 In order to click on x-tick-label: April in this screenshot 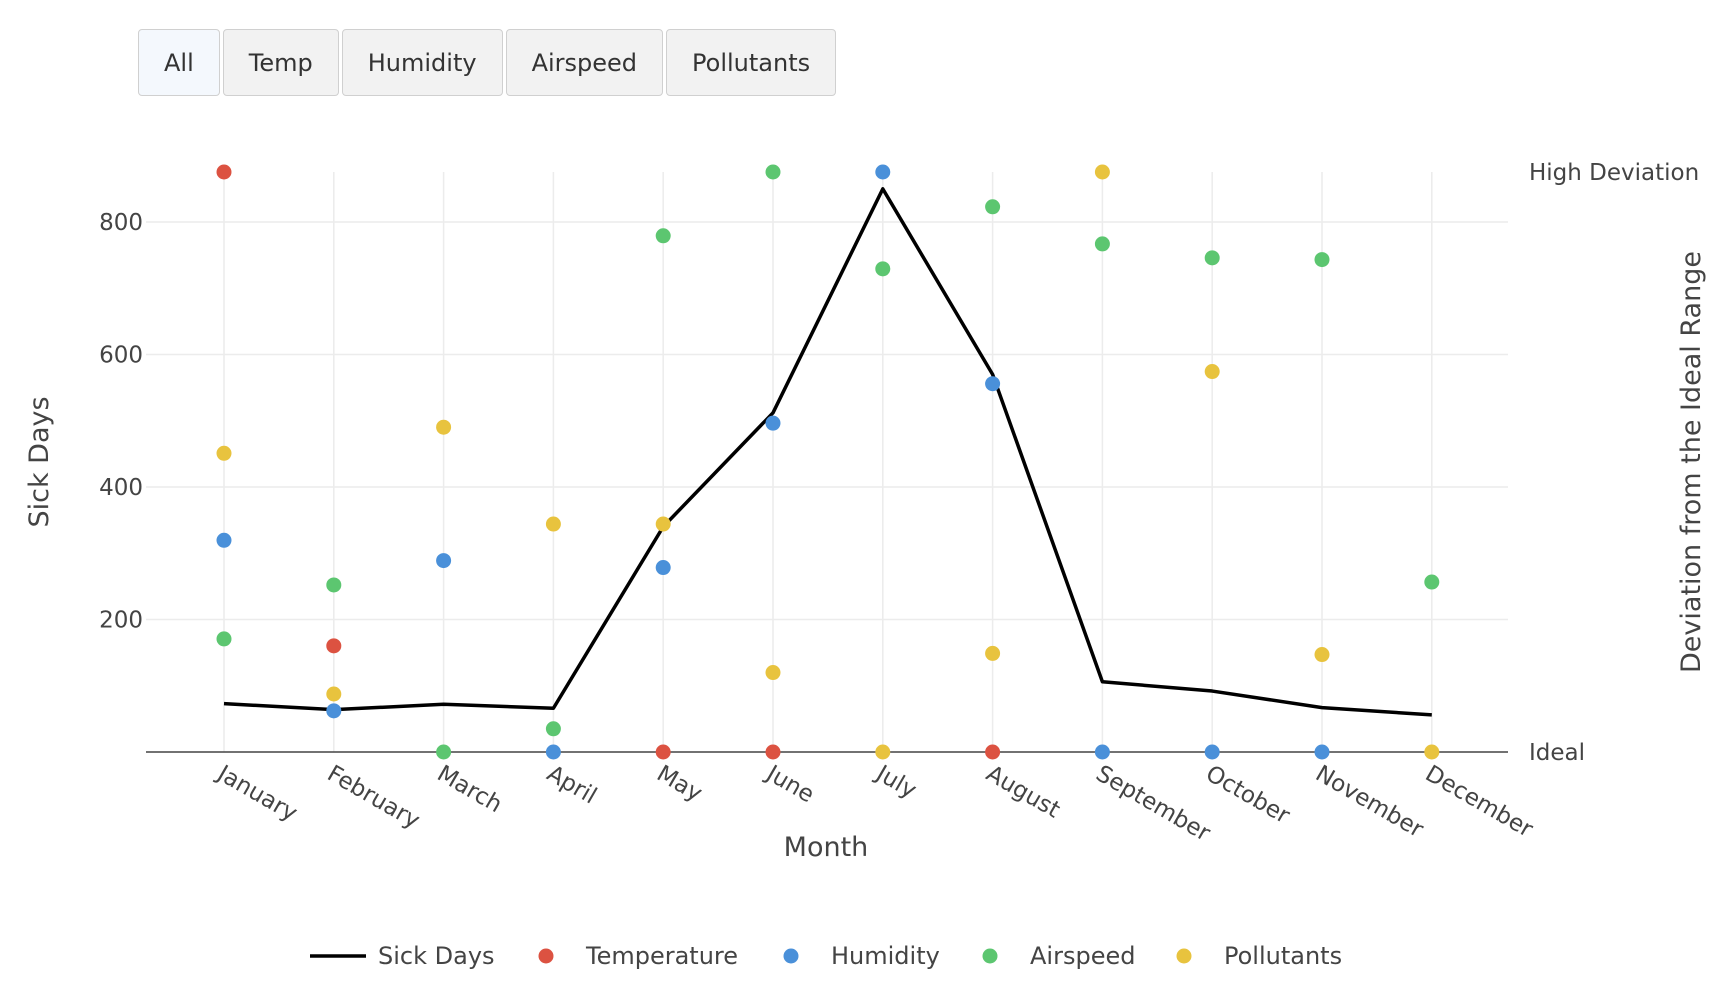, I will do `click(571, 785)`.